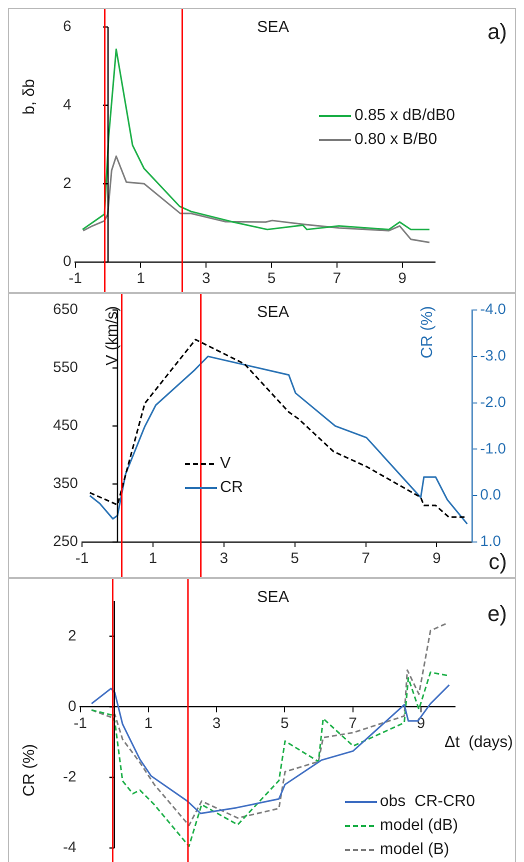 This screenshot has height=862, width=524. I want to click on y-tick-label: 550, so click(65, 367).